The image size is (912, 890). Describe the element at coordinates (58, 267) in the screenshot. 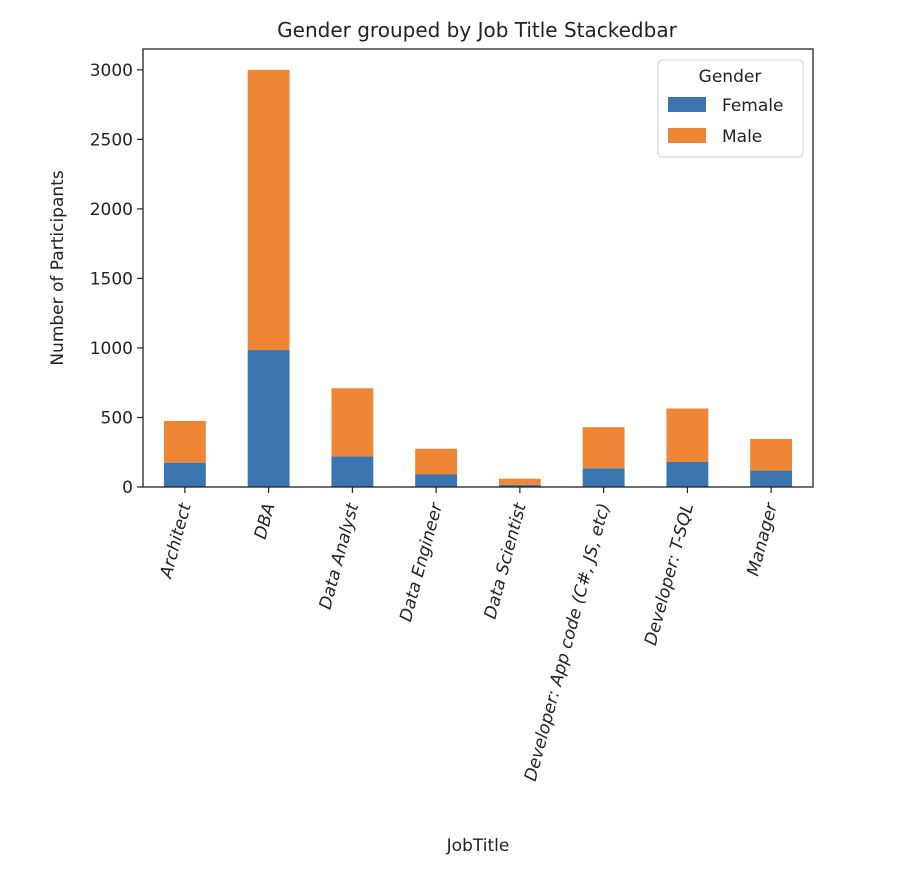

I see `y-axis-title: Number of Participants` at that location.